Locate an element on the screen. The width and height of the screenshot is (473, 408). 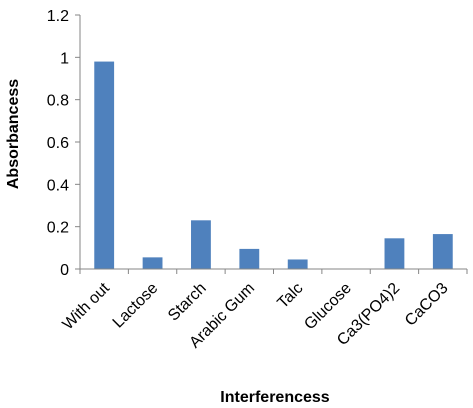
y-tick-label: 1.2 is located at coordinates (58, 16).